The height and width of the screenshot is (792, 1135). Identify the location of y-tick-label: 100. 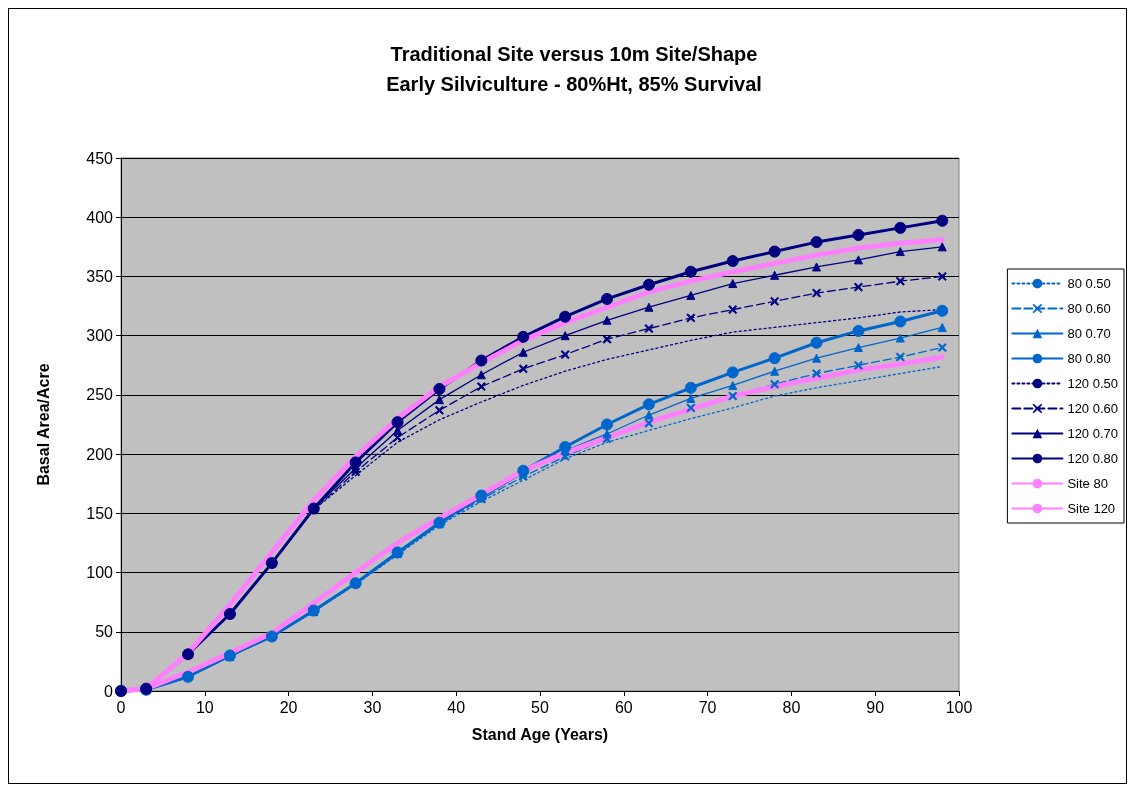
(100, 573).